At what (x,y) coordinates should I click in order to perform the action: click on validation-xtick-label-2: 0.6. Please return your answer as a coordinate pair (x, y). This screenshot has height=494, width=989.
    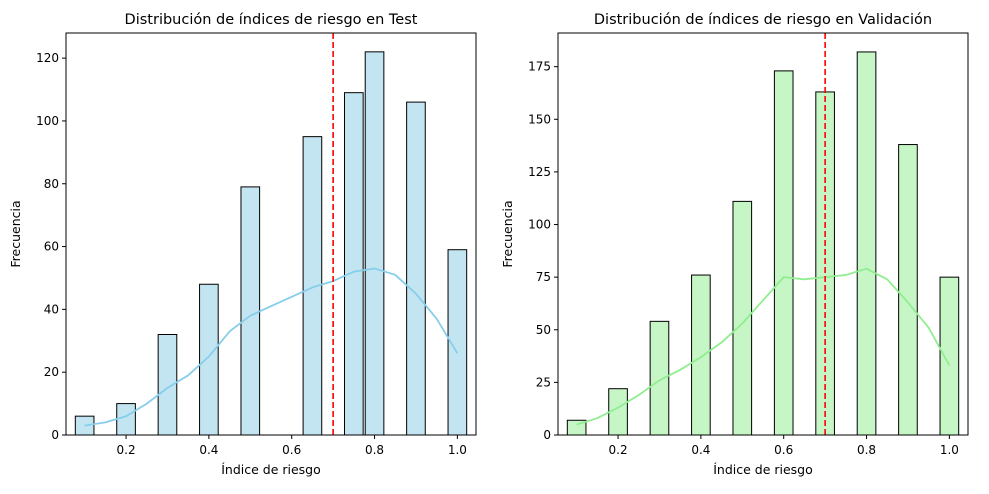
    Looking at the image, I should click on (783, 450).